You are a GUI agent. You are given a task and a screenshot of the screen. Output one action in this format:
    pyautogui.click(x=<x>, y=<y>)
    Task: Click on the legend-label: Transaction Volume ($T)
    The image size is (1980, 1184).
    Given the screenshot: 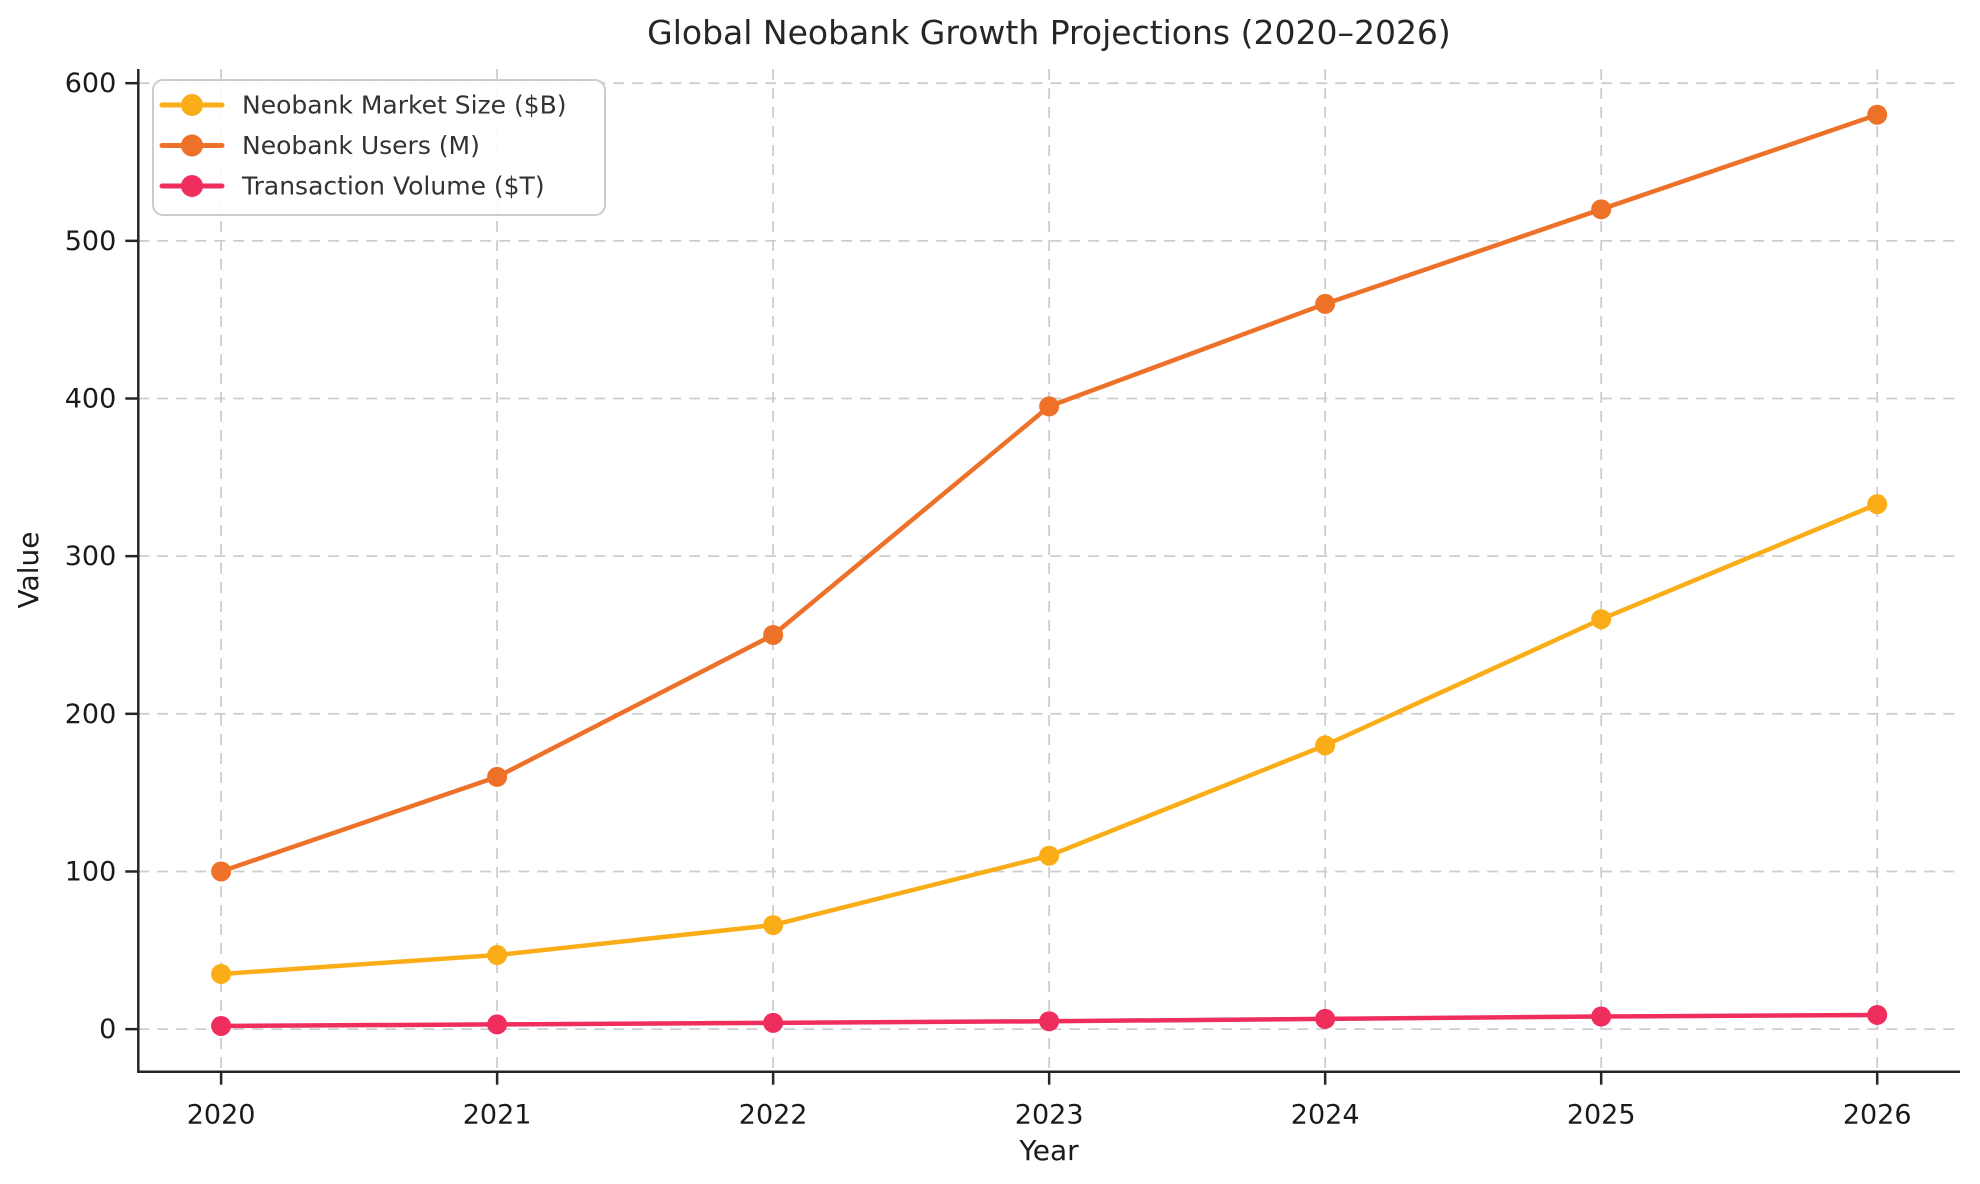 What is the action you would take?
    pyautogui.click(x=393, y=186)
    